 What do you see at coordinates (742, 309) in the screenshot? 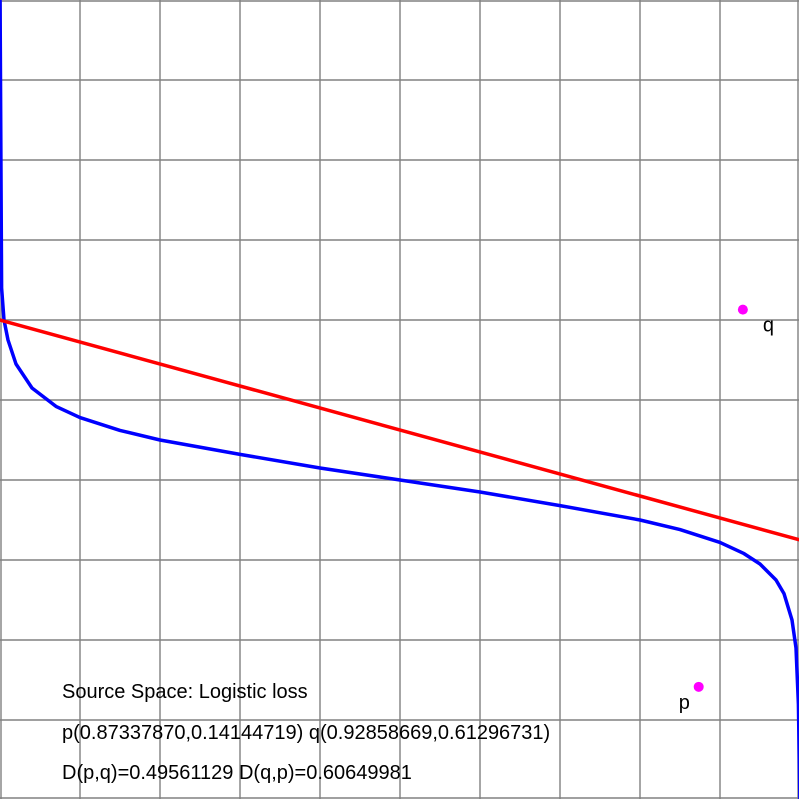
I see `point-q` at bounding box center [742, 309].